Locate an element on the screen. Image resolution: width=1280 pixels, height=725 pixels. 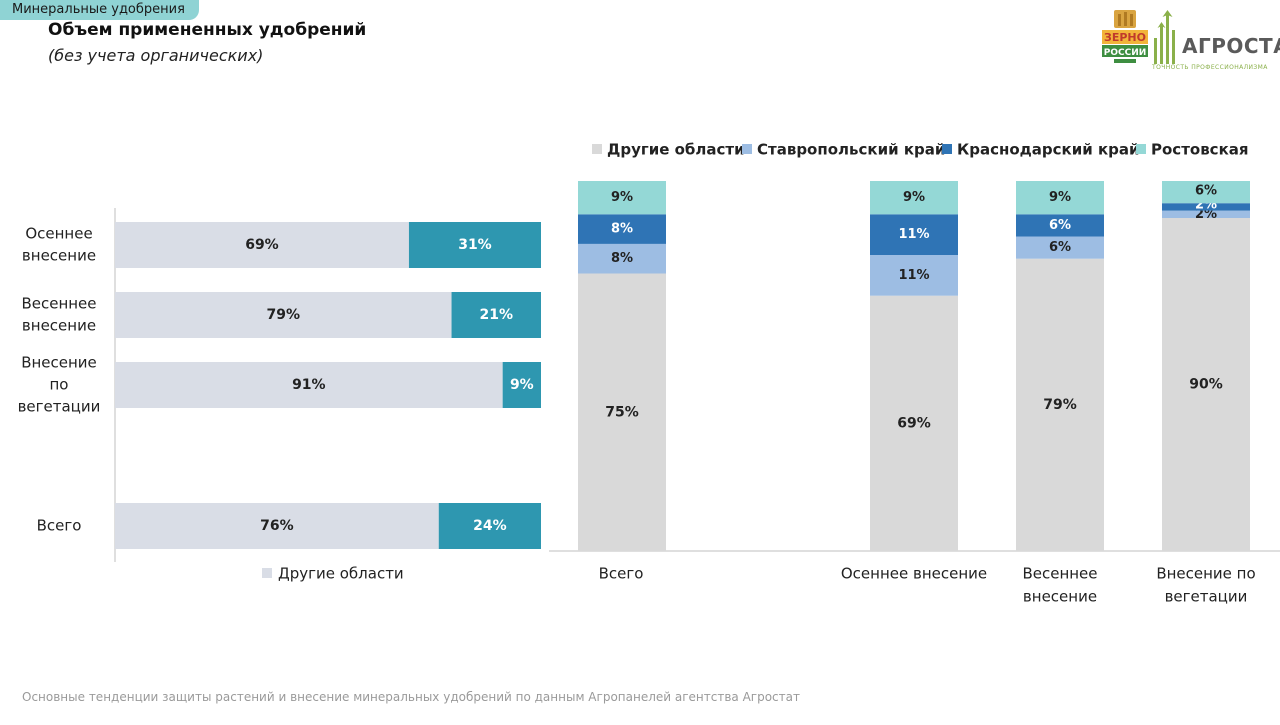
right-bar-label: 90% is located at coordinates (1206, 385).